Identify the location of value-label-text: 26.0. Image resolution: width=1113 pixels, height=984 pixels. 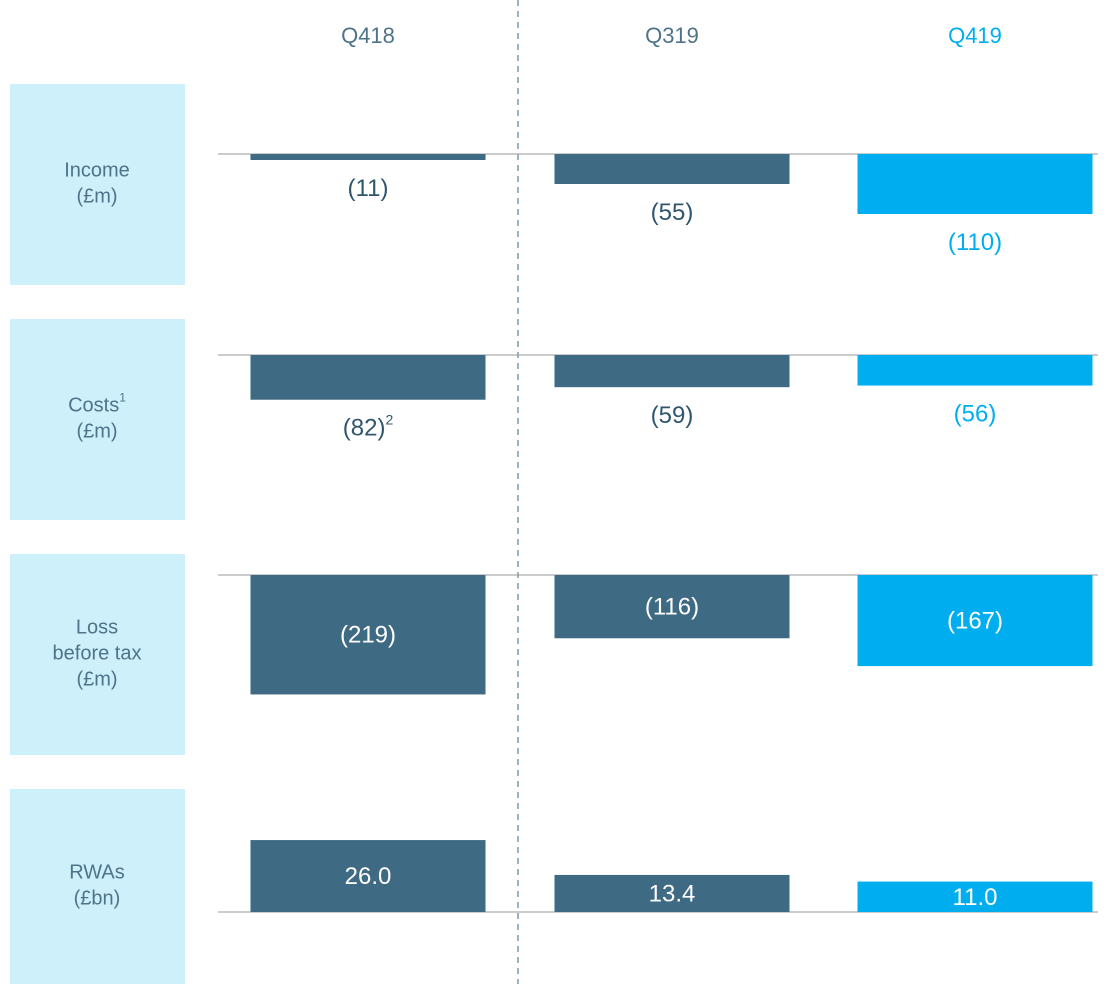
(368, 876).